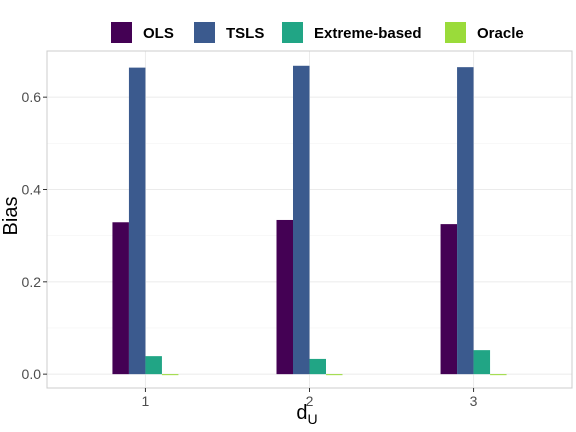 This screenshot has height=432, width=576. I want to click on legend-item-tsls: TSLS, so click(229, 32).